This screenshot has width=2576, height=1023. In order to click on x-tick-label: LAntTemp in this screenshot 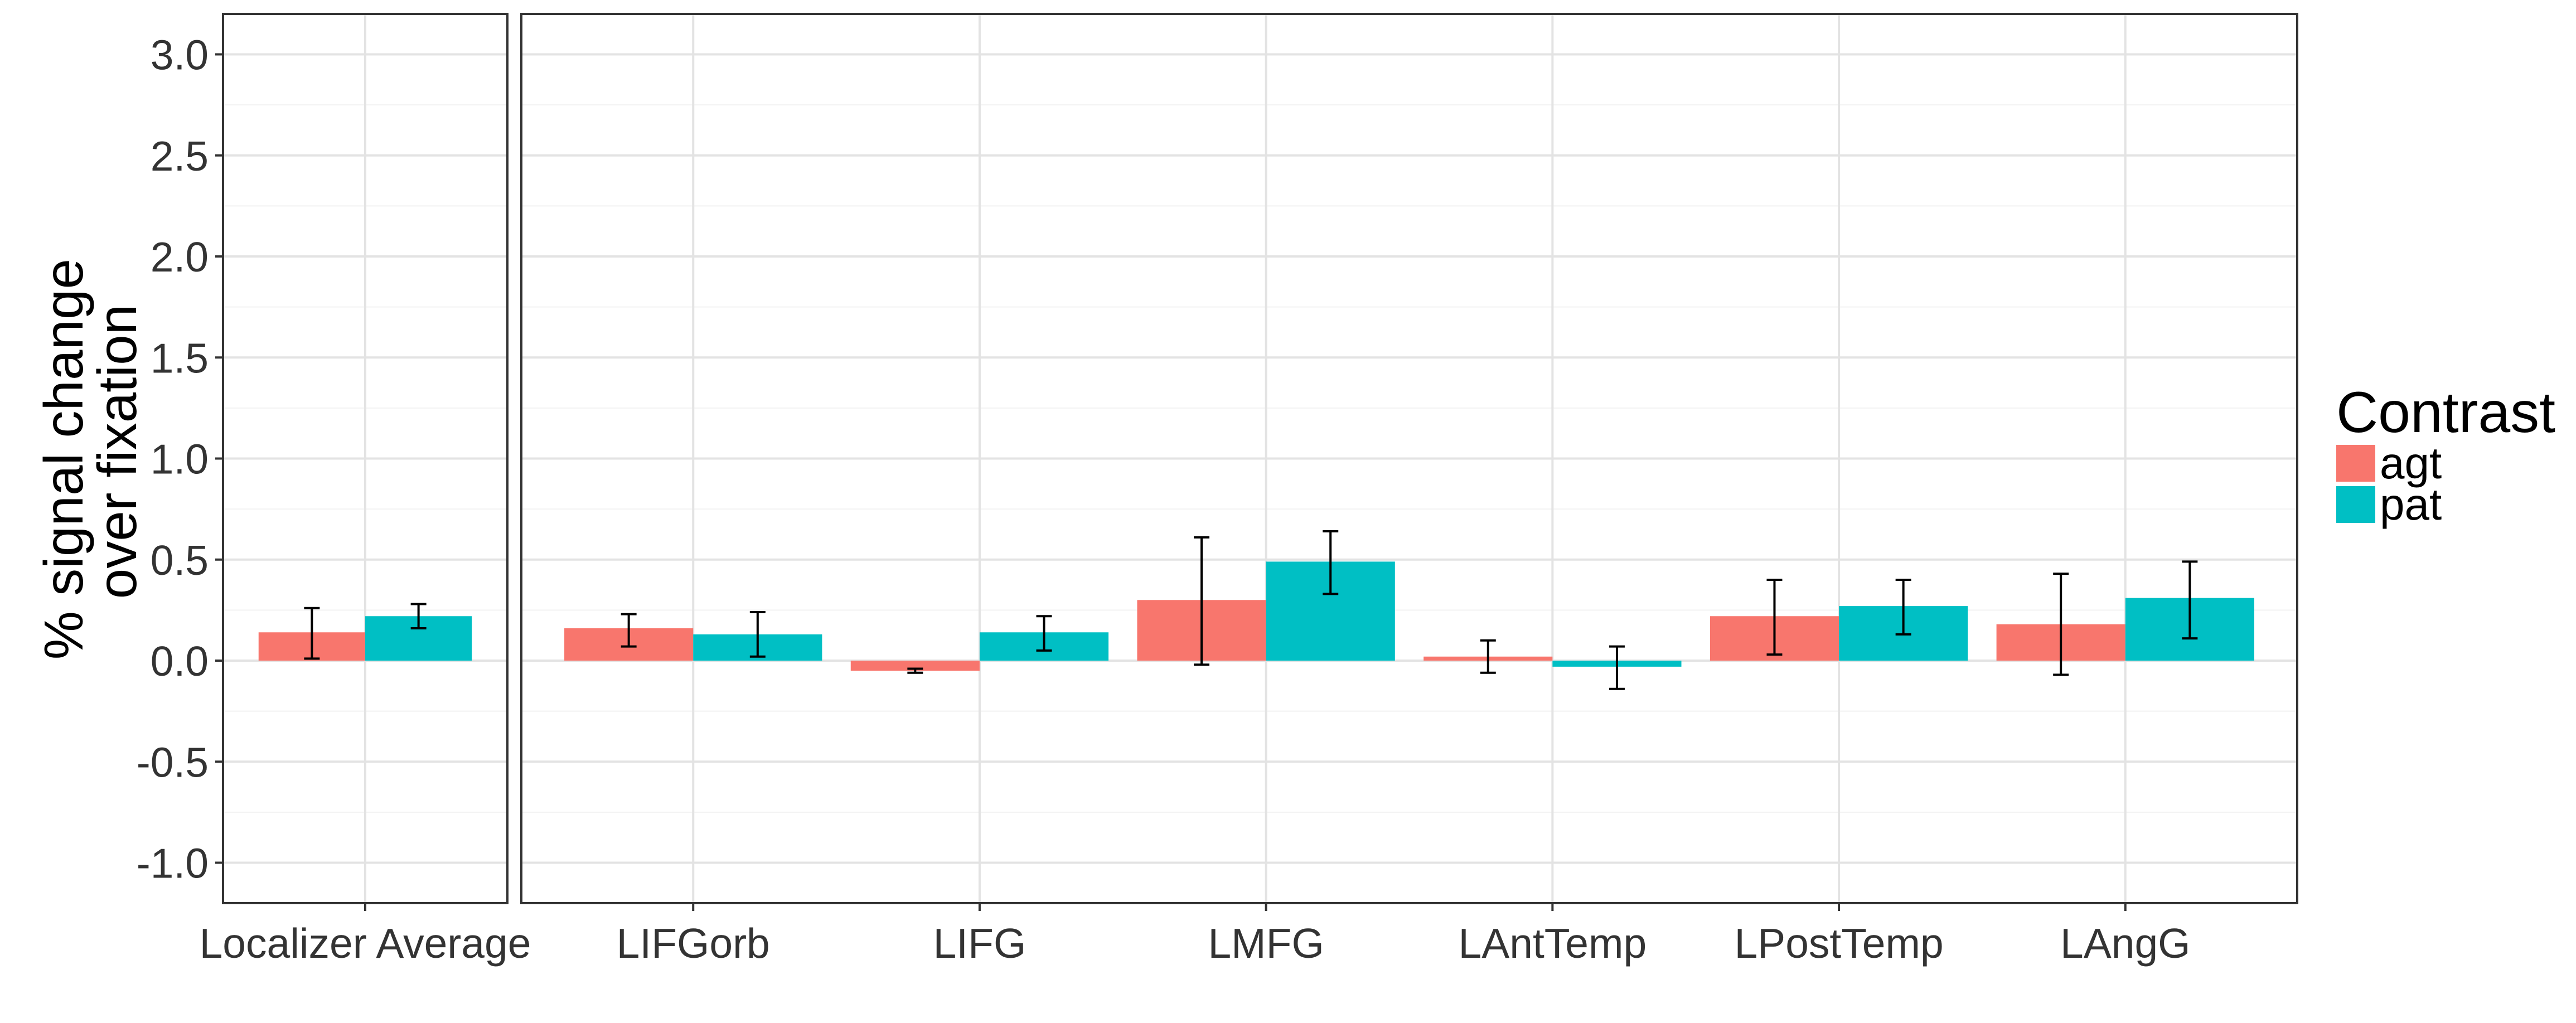, I will do `click(1553, 943)`.